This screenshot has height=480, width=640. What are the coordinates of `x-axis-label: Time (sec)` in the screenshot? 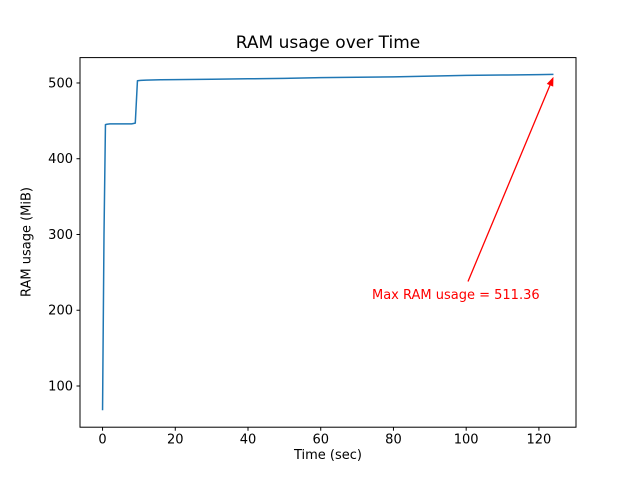 It's located at (327, 455).